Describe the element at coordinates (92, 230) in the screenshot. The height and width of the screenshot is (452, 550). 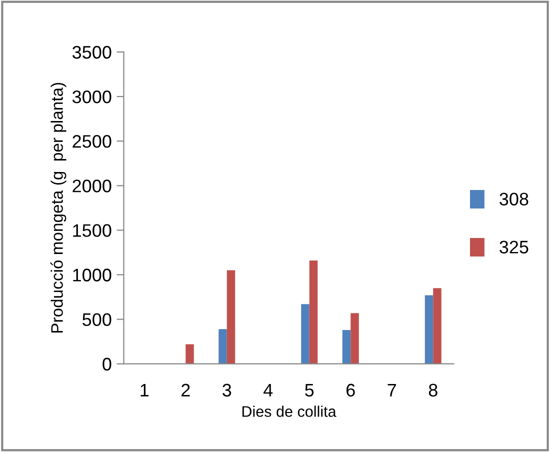
I see `y-tick-label: 1500` at that location.